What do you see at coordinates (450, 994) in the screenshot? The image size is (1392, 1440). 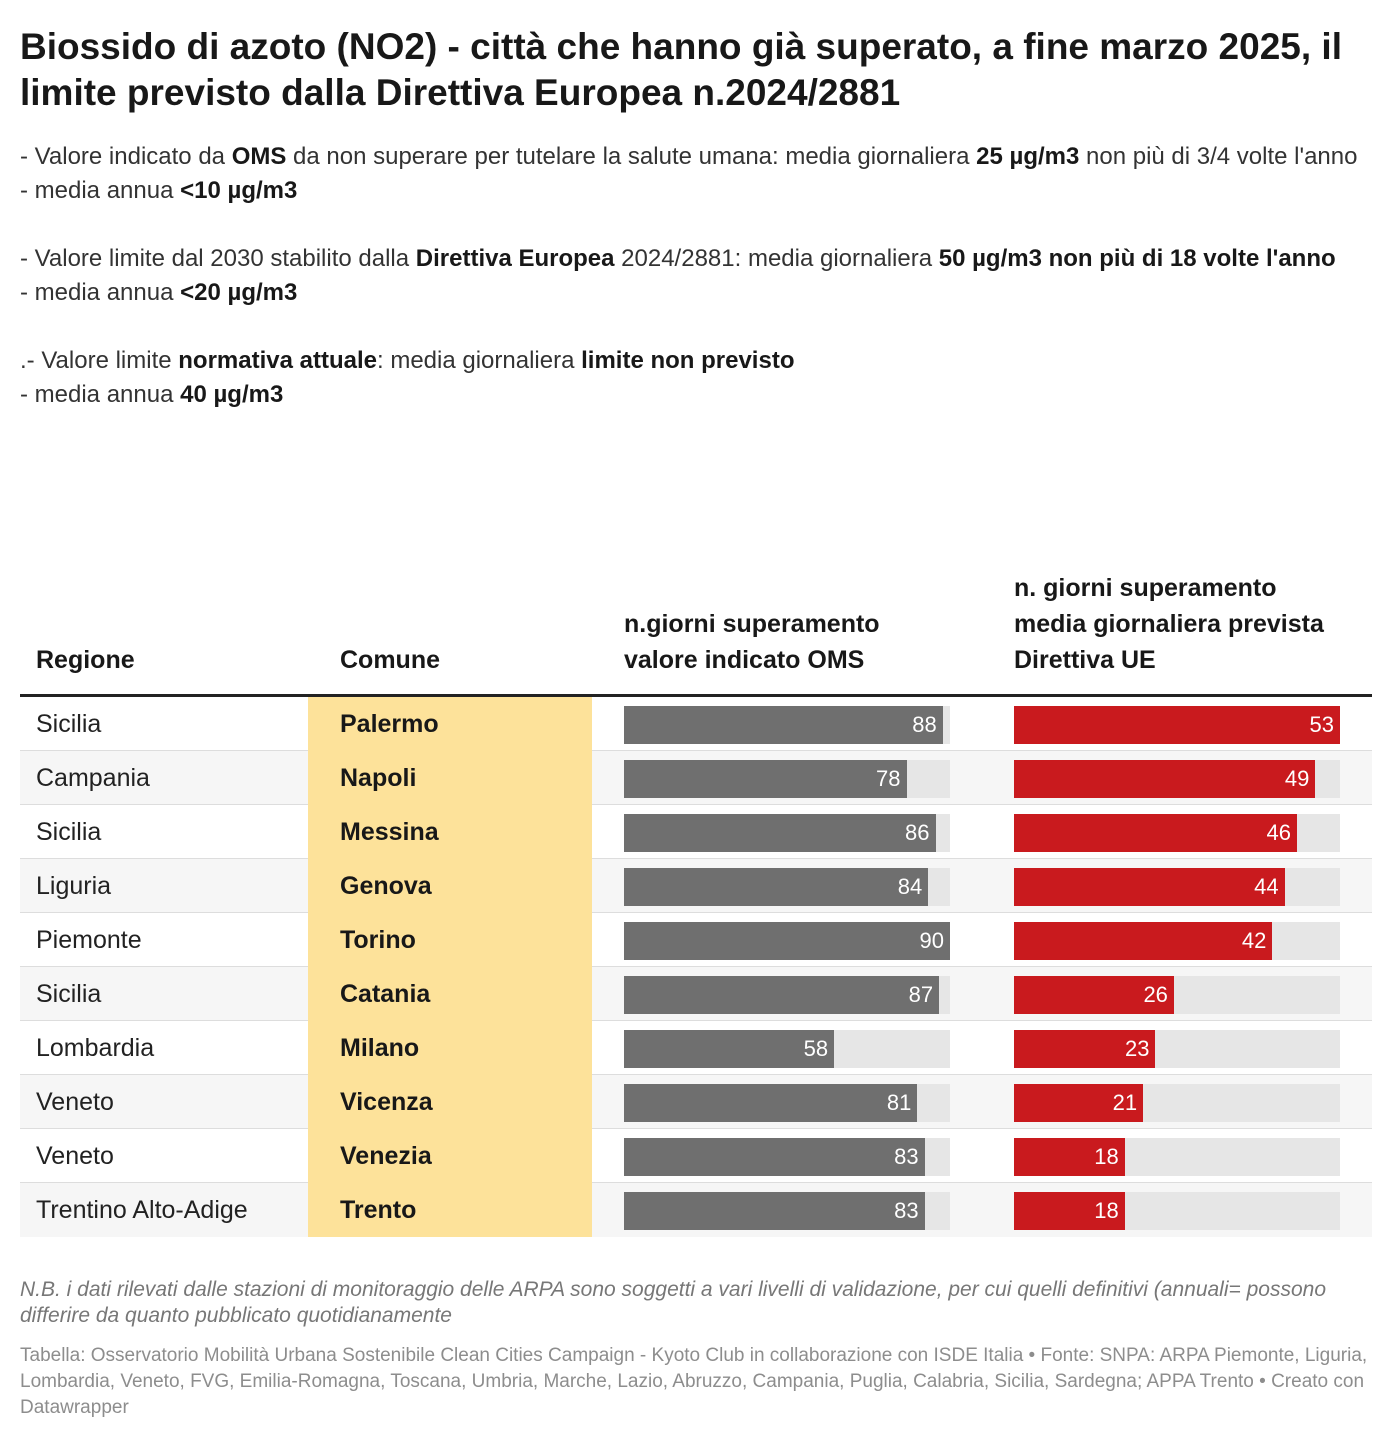 I see `cell-comune: Catania` at bounding box center [450, 994].